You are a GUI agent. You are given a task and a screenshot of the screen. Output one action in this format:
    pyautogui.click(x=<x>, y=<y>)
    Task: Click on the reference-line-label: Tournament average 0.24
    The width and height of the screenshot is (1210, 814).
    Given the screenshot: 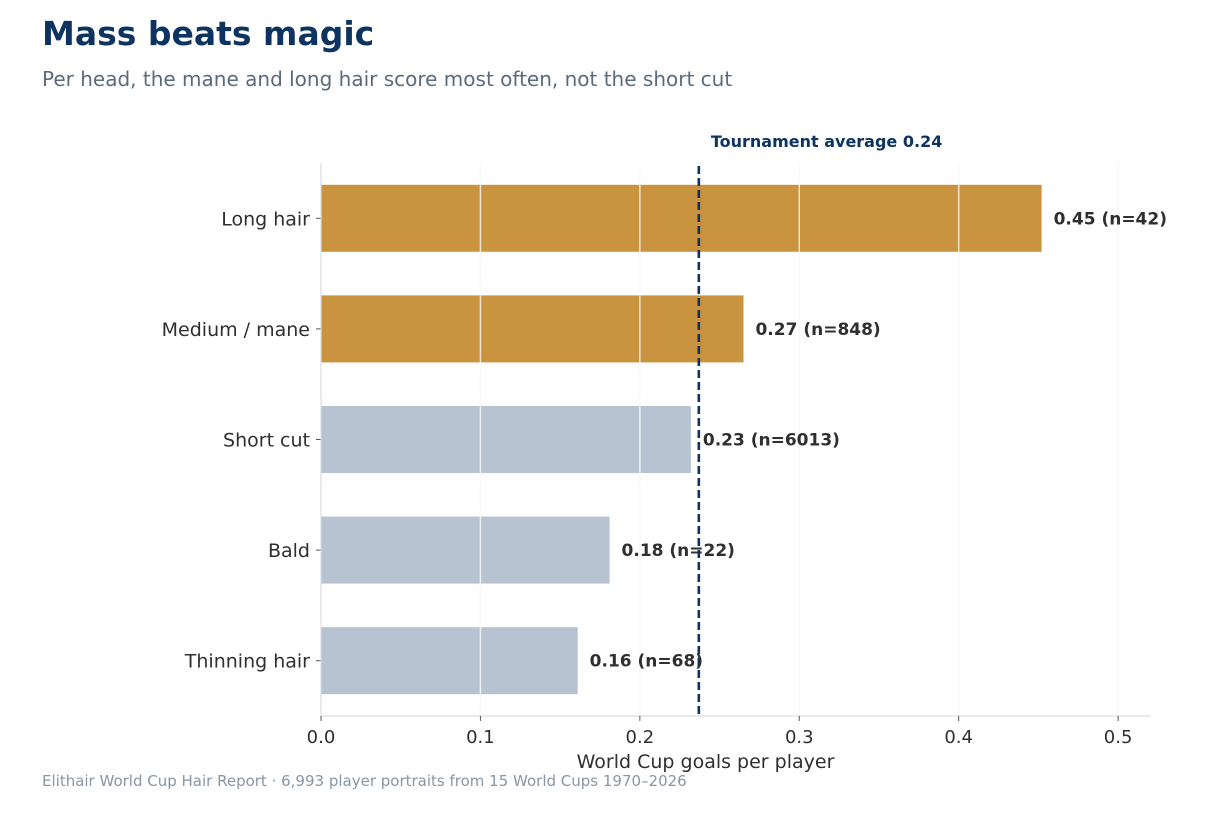 What is the action you would take?
    pyautogui.click(x=827, y=141)
    